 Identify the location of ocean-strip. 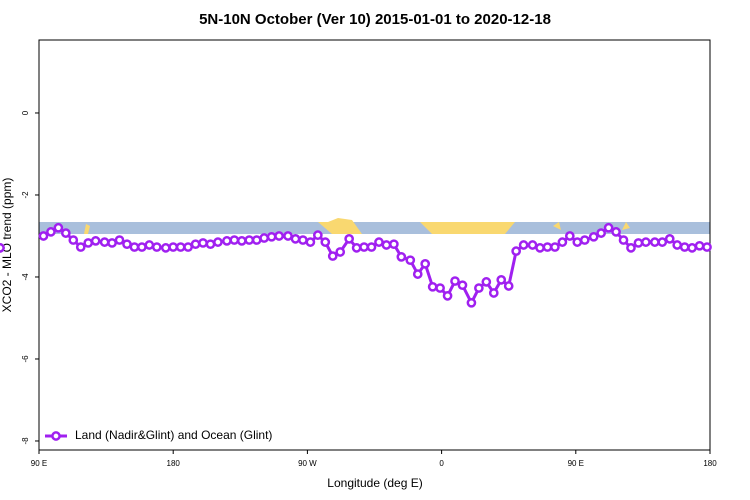
(374, 228).